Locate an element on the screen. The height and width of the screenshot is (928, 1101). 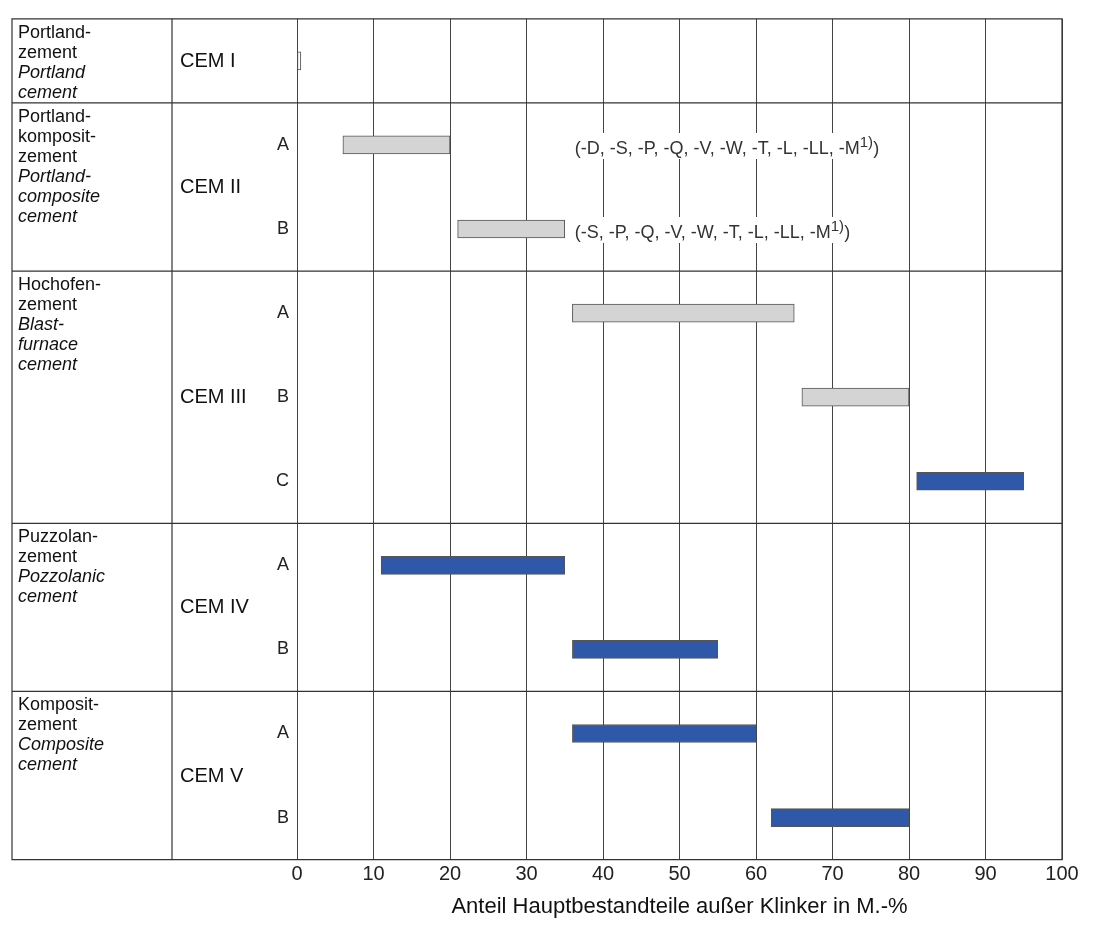
x-tick-label: 90 is located at coordinates (985, 873).